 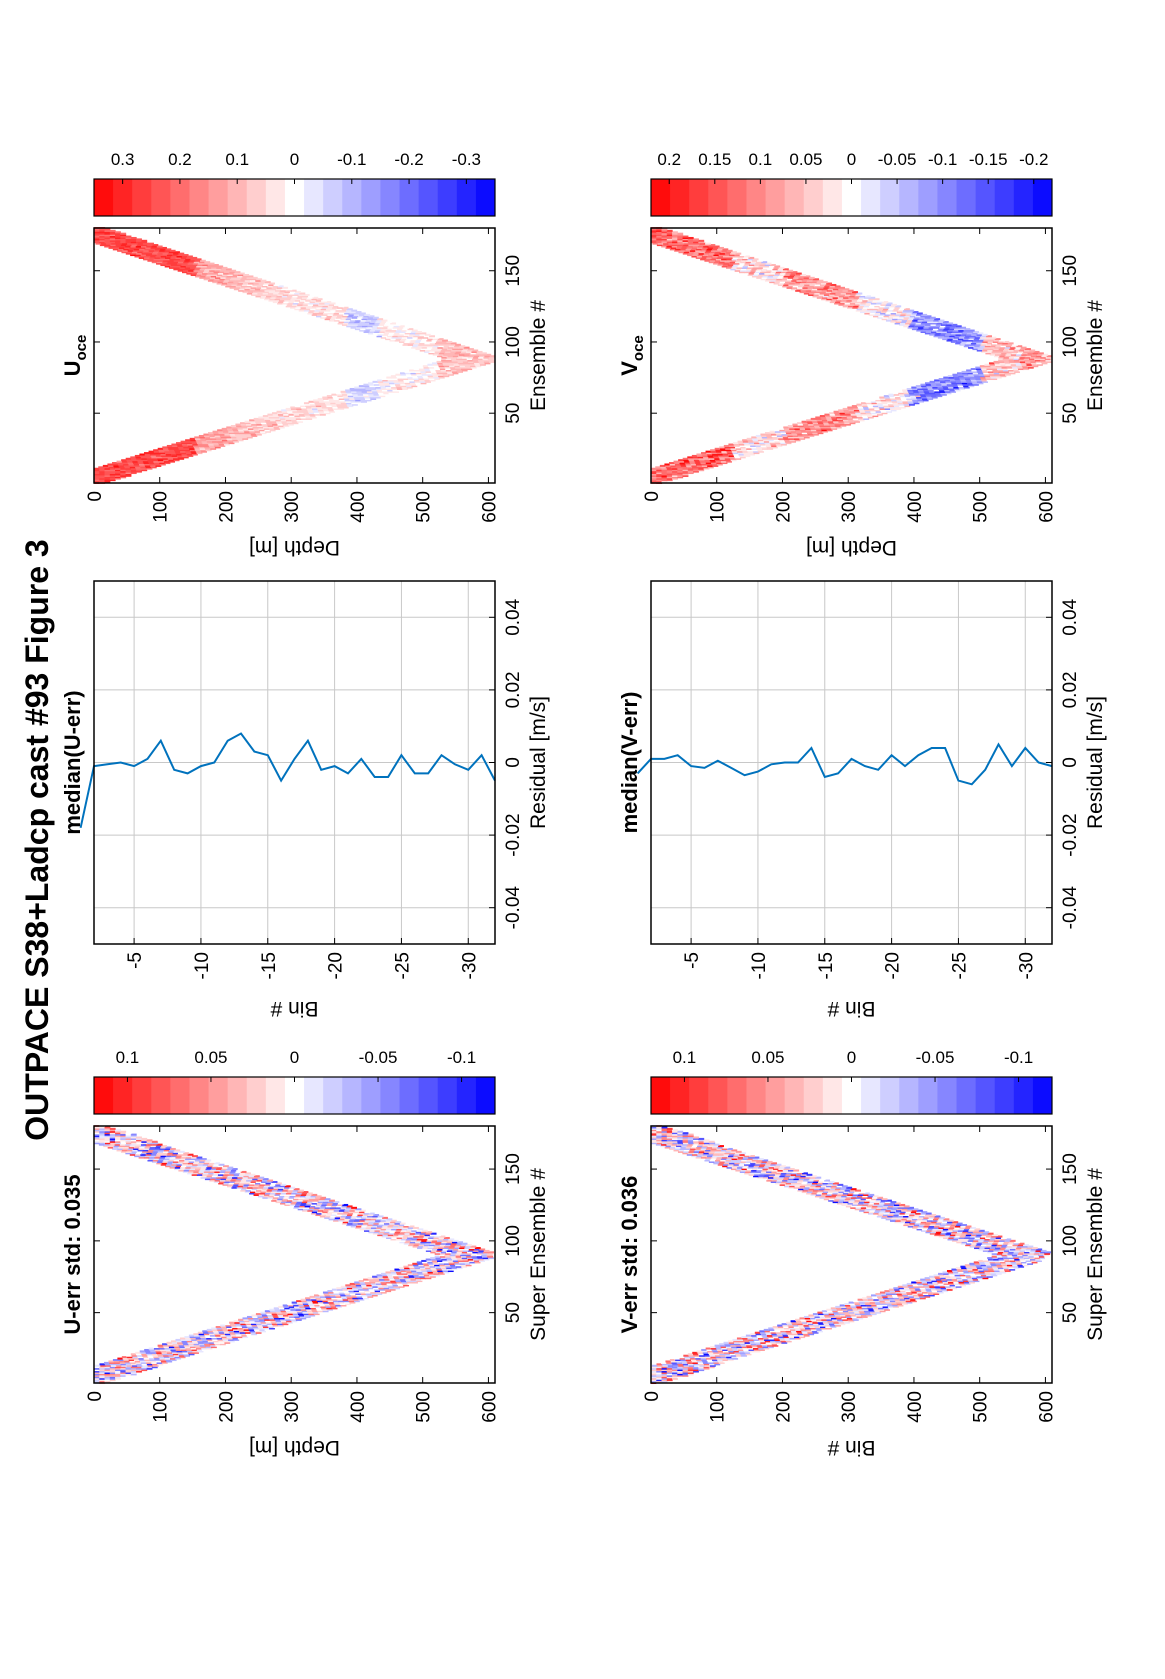 I want to click on figure-title: OUTPACE S38+Ladcp cast #93 Figure 3, so click(x=37, y=839).